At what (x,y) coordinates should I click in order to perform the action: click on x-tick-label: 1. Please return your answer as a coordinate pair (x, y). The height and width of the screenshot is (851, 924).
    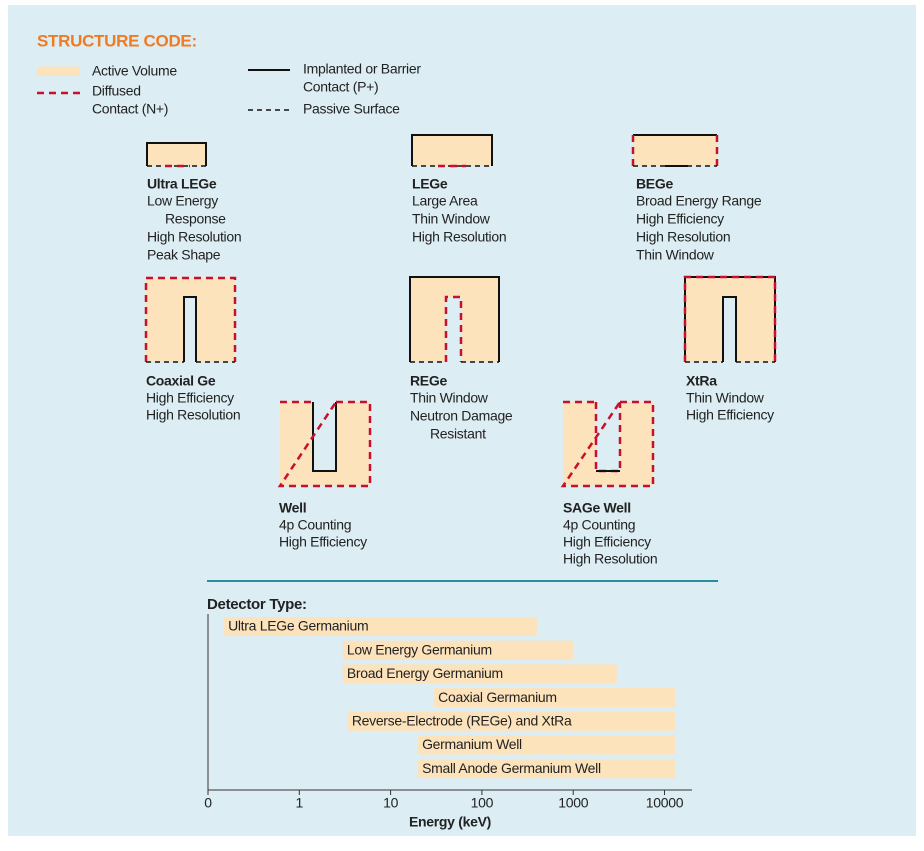
    Looking at the image, I should click on (300, 803).